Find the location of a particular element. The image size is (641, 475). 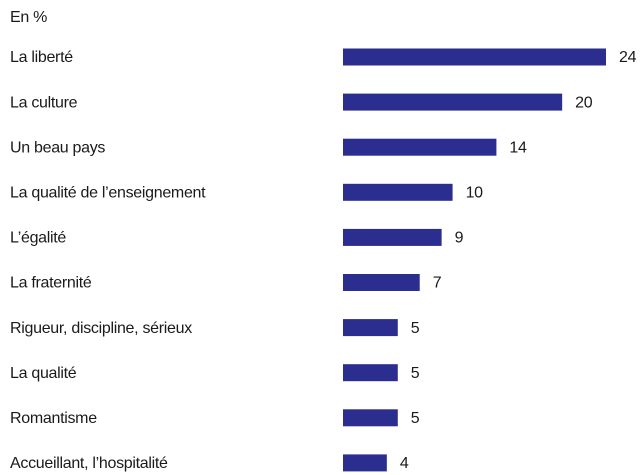

value-label: 20 is located at coordinates (584, 102).